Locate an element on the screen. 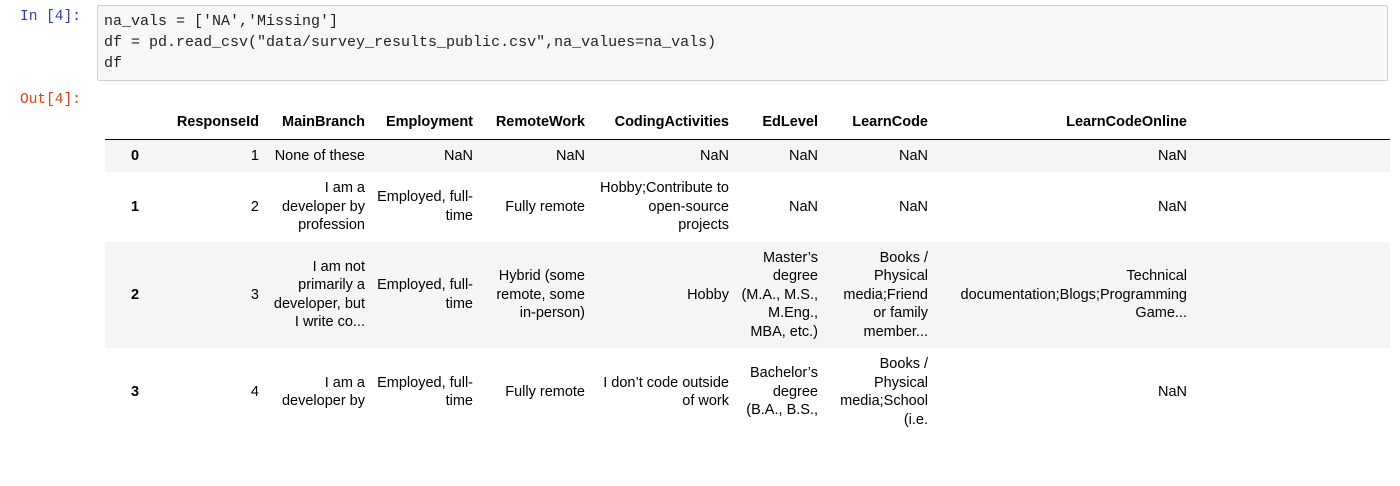 The image size is (1400, 486). table-cell: None of these is located at coordinates (318, 155).